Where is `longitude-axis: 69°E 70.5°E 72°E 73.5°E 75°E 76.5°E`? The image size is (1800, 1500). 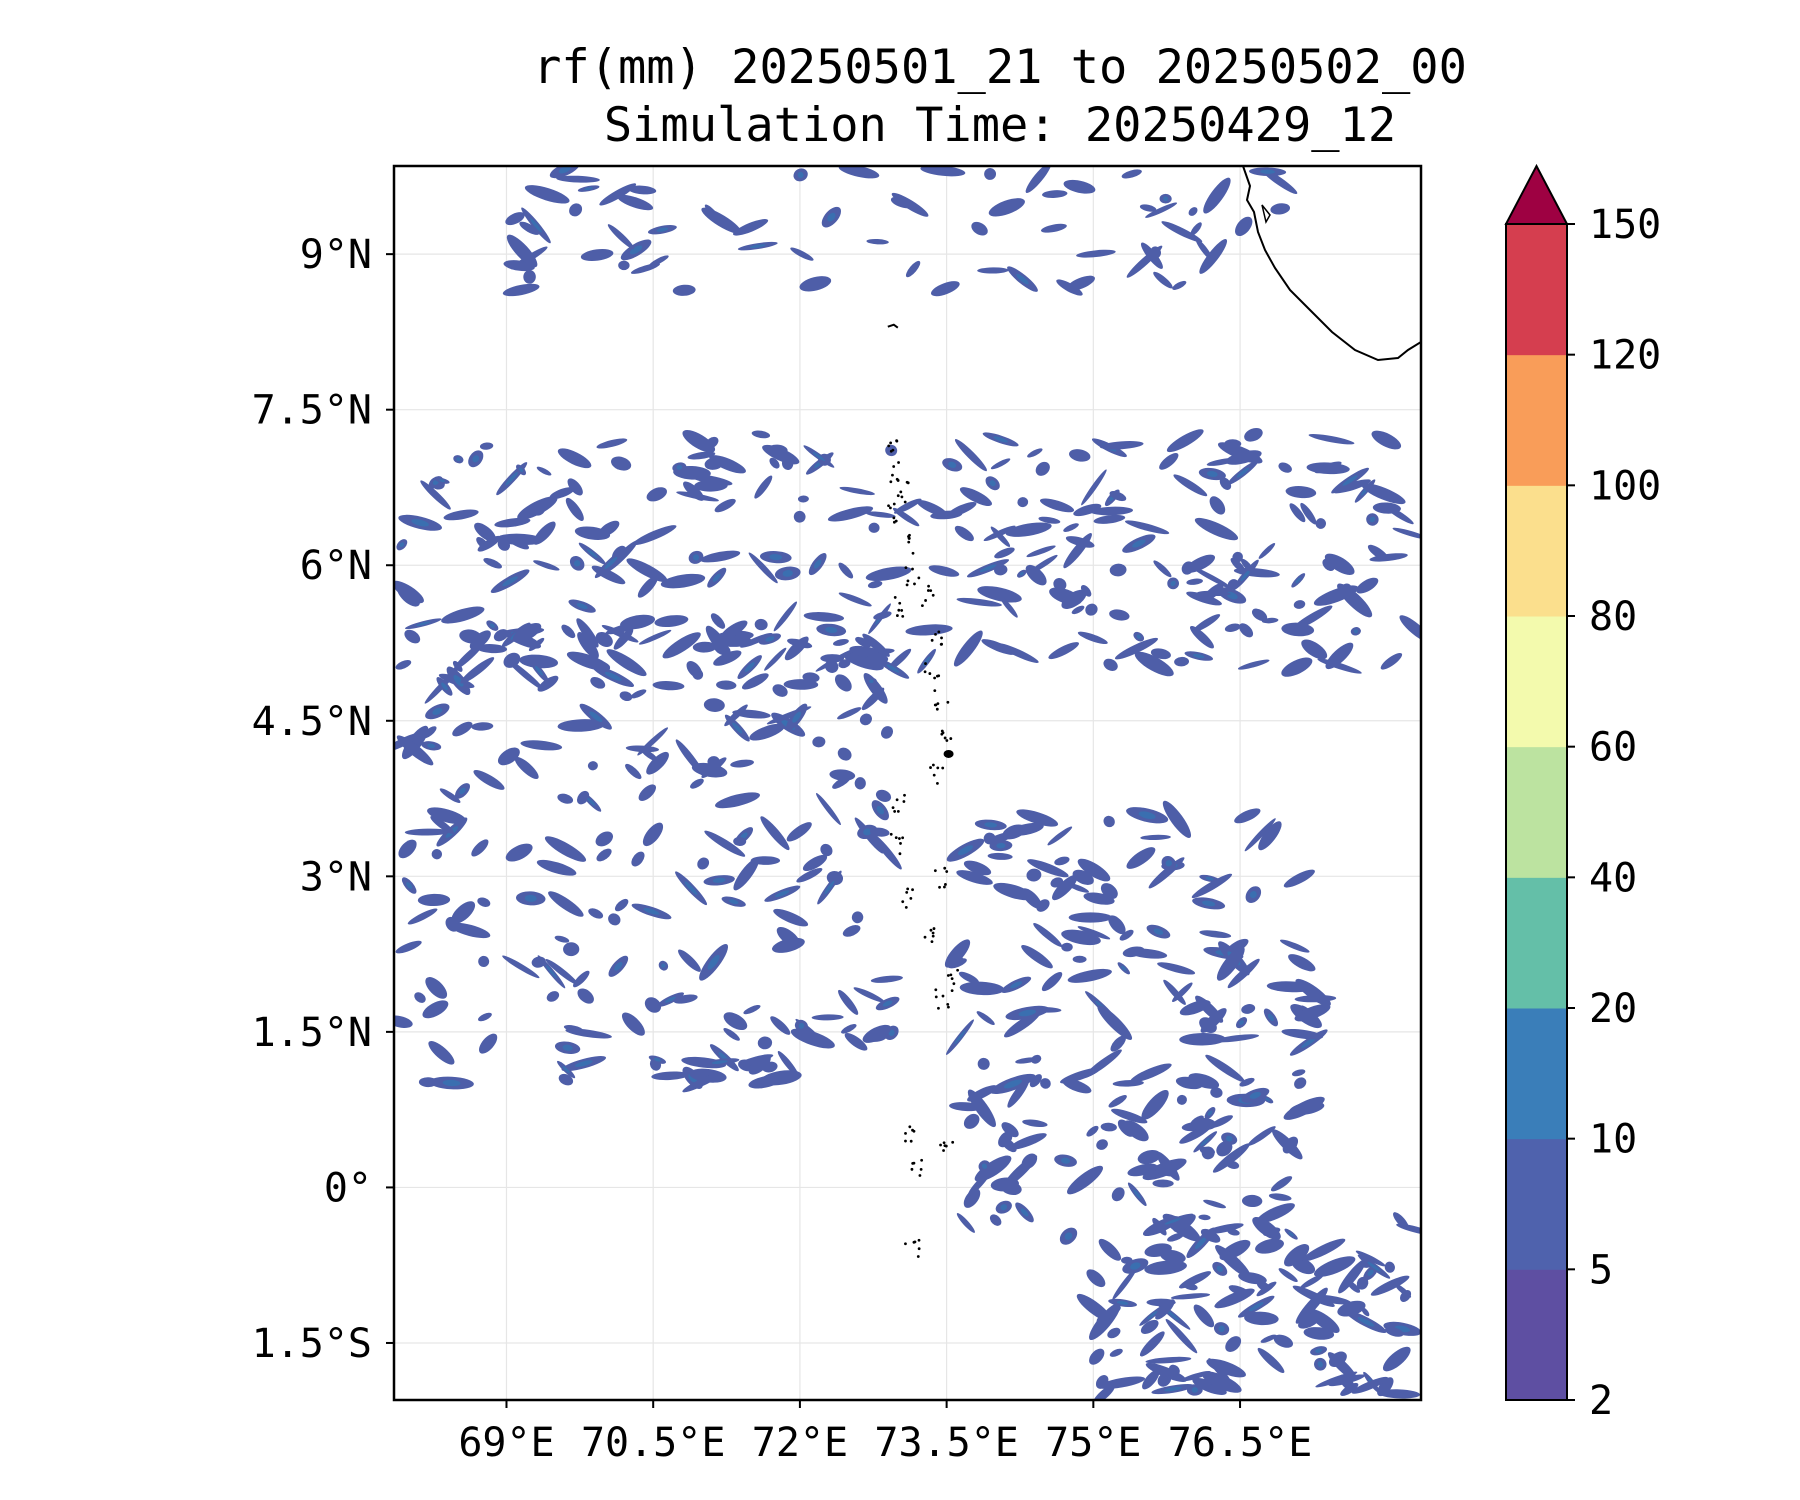
longitude-axis: 69°E 70.5°E 72°E 73.5°E 75°E 76.5°E is located at coordinates (885, 1433).